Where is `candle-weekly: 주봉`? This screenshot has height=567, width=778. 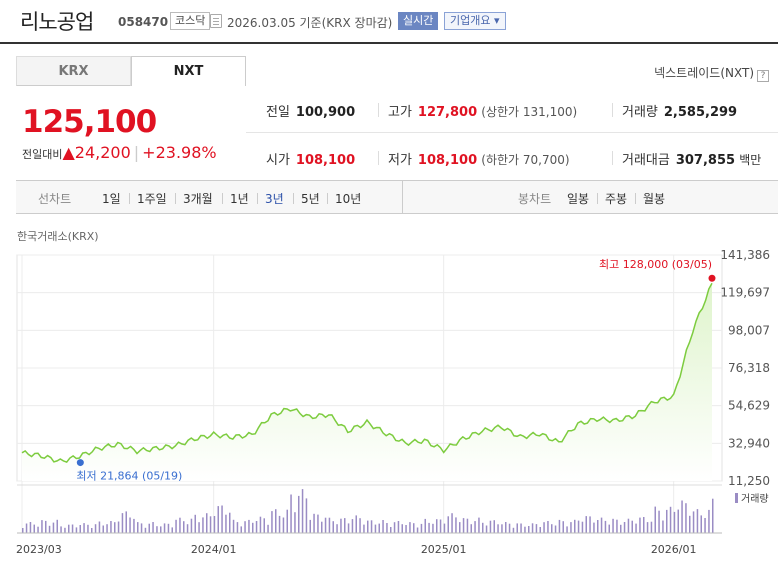 candle-weekly: 주봉 is located at coordinates (616, 199).